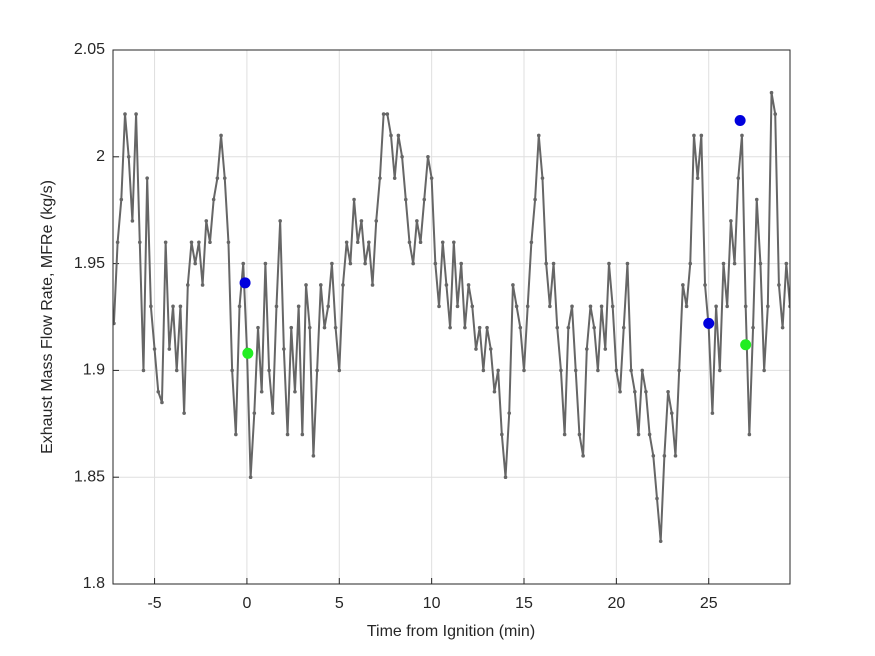  What do you see at coordinates (89, 49) in the screenshot?
I see `y-tick-label: 2.05` at bounding box center [89, 49].